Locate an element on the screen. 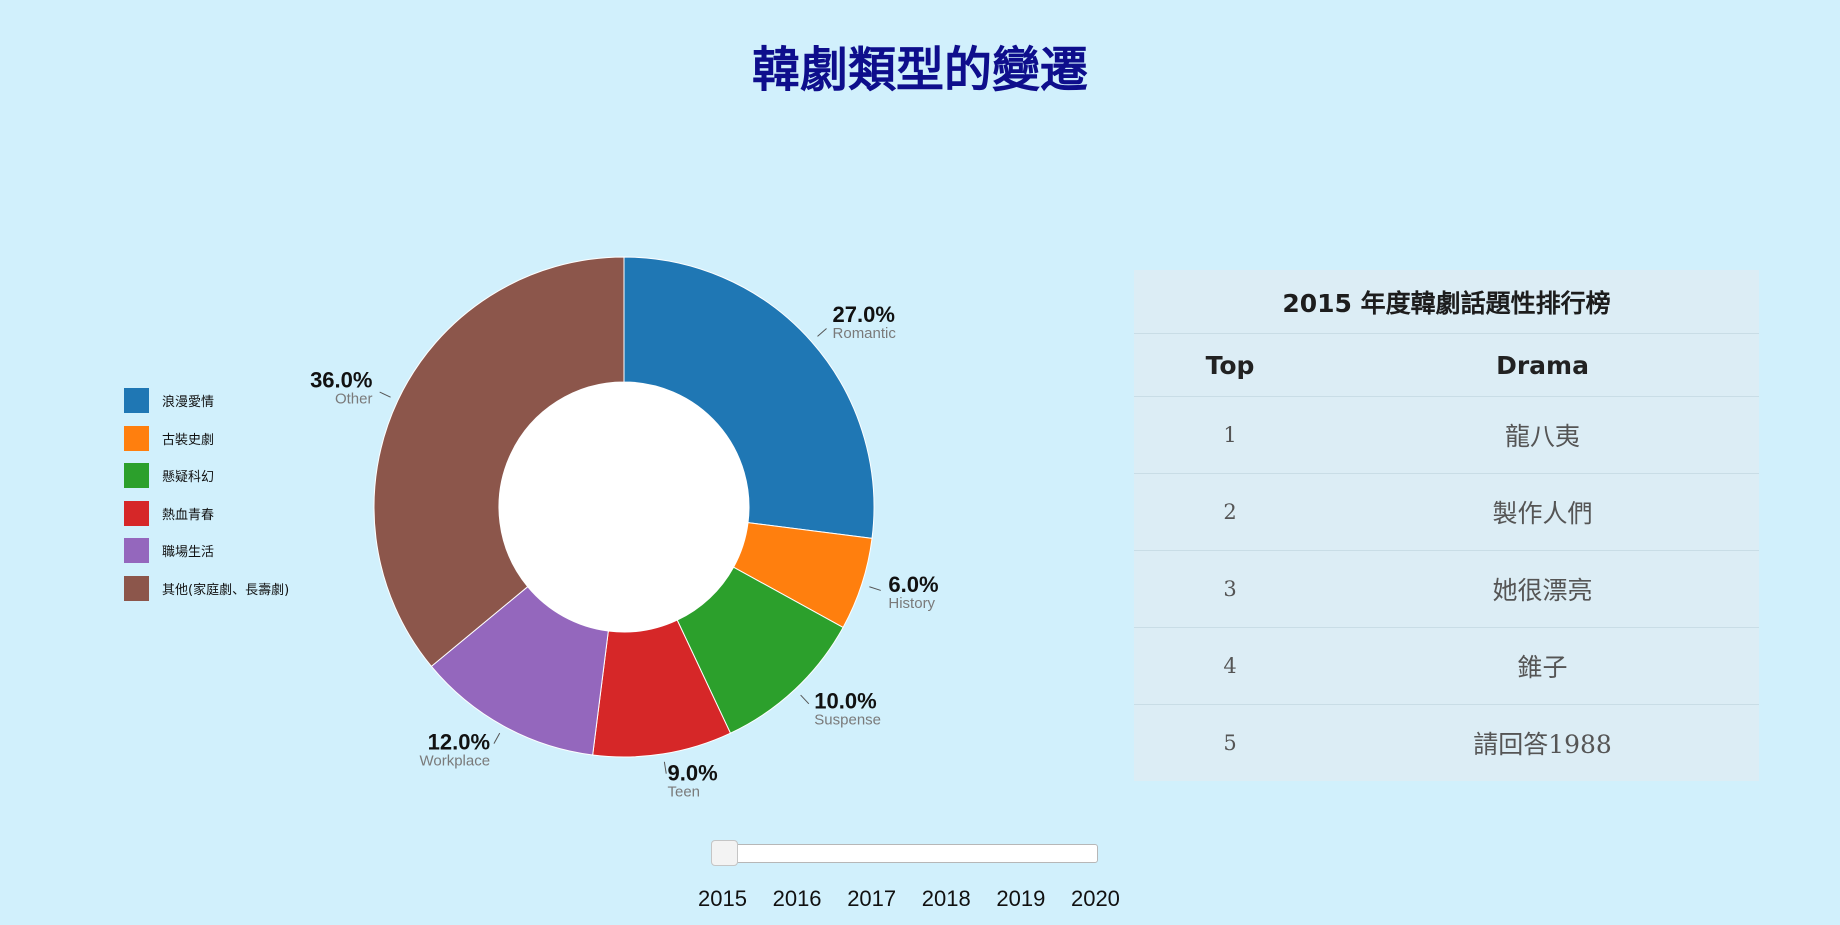  year-label: 2020 is located at coordinates (1095, 898).